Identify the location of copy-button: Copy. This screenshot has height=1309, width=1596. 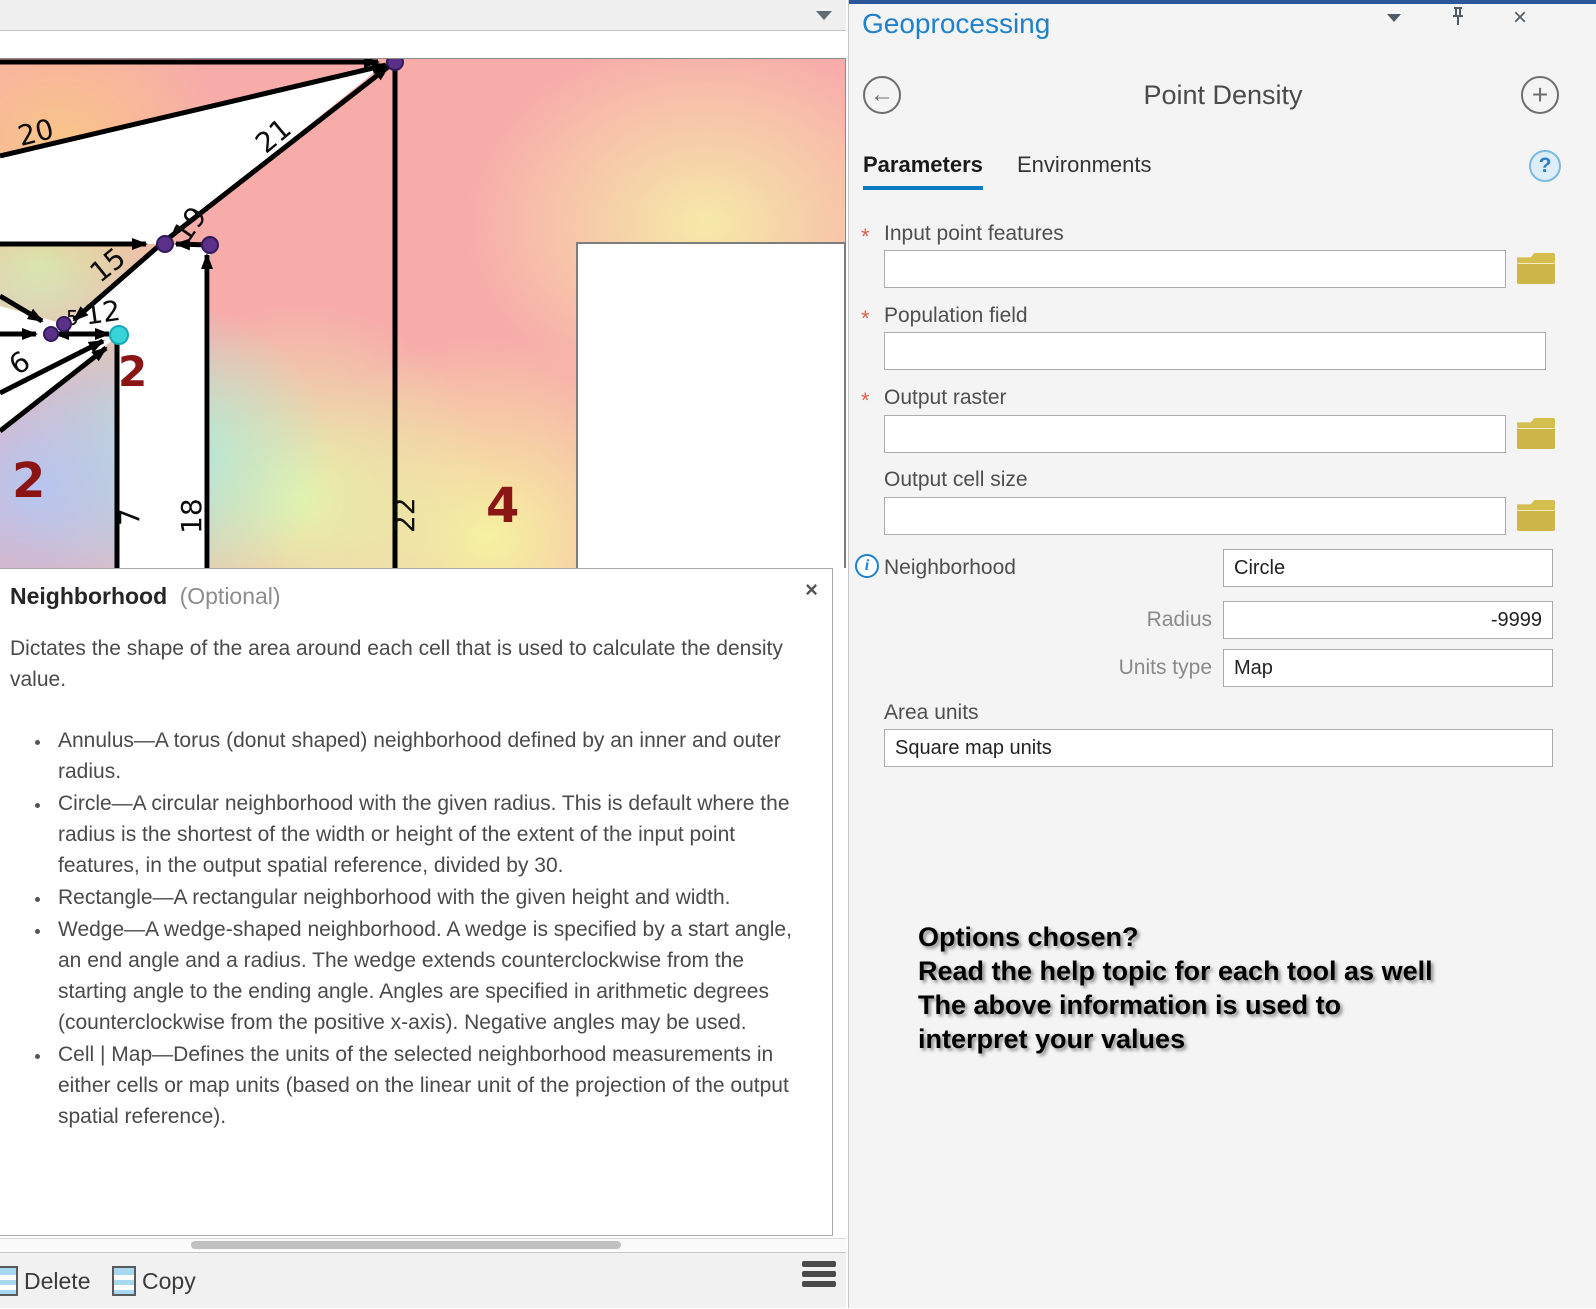
(154, 1281).